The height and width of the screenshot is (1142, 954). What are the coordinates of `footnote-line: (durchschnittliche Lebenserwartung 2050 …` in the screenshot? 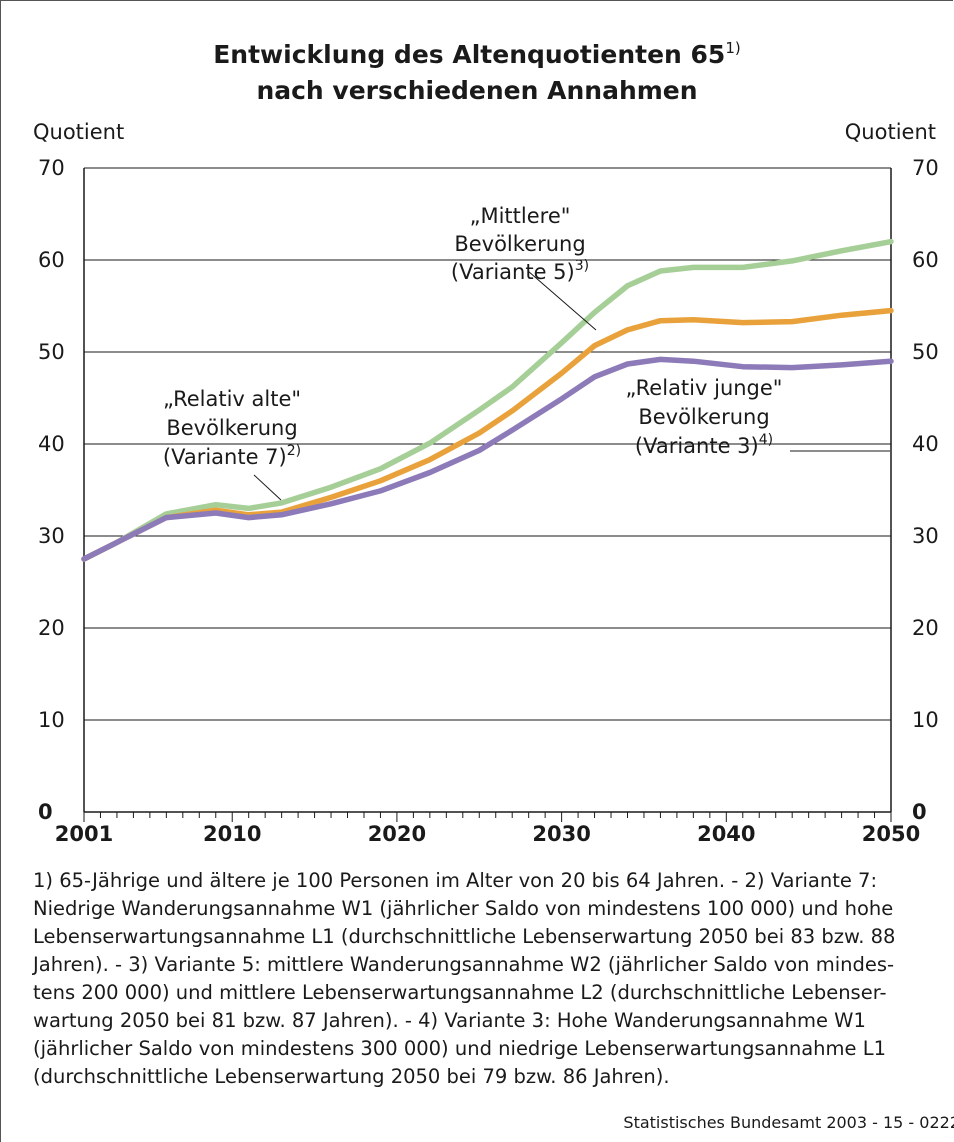 It's located at (351, 1076).